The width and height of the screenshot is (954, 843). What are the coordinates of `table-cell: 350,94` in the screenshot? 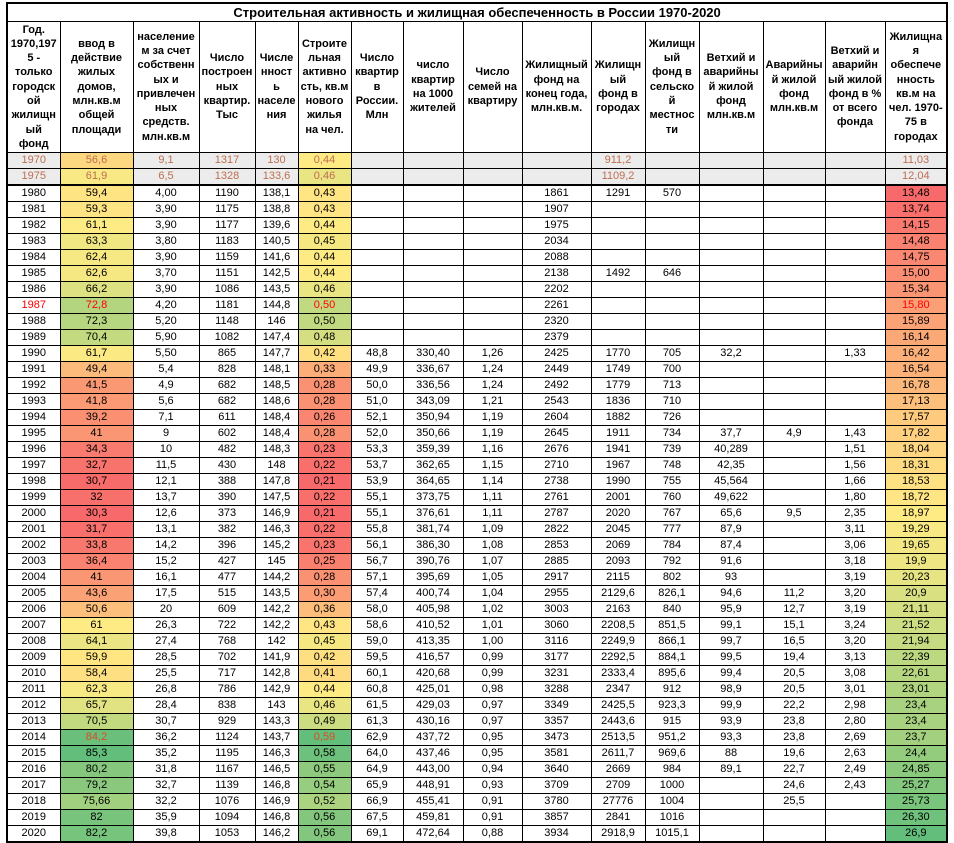 It's located at (433, 418).